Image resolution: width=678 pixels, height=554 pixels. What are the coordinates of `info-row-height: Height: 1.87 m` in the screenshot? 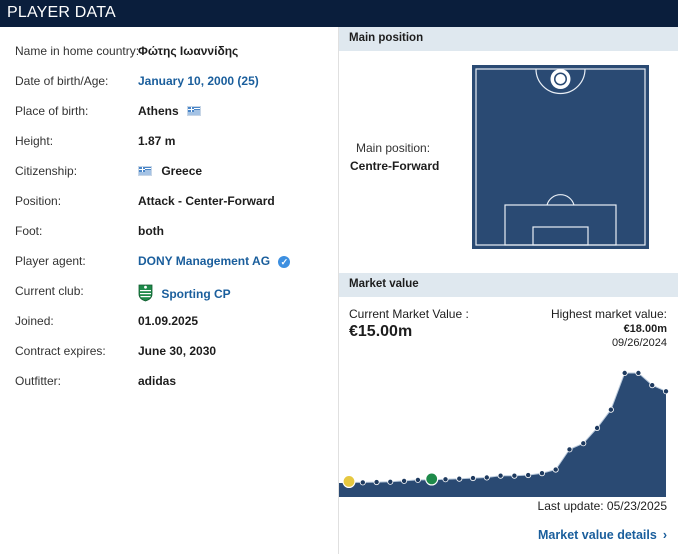 It's located at (169, 137).